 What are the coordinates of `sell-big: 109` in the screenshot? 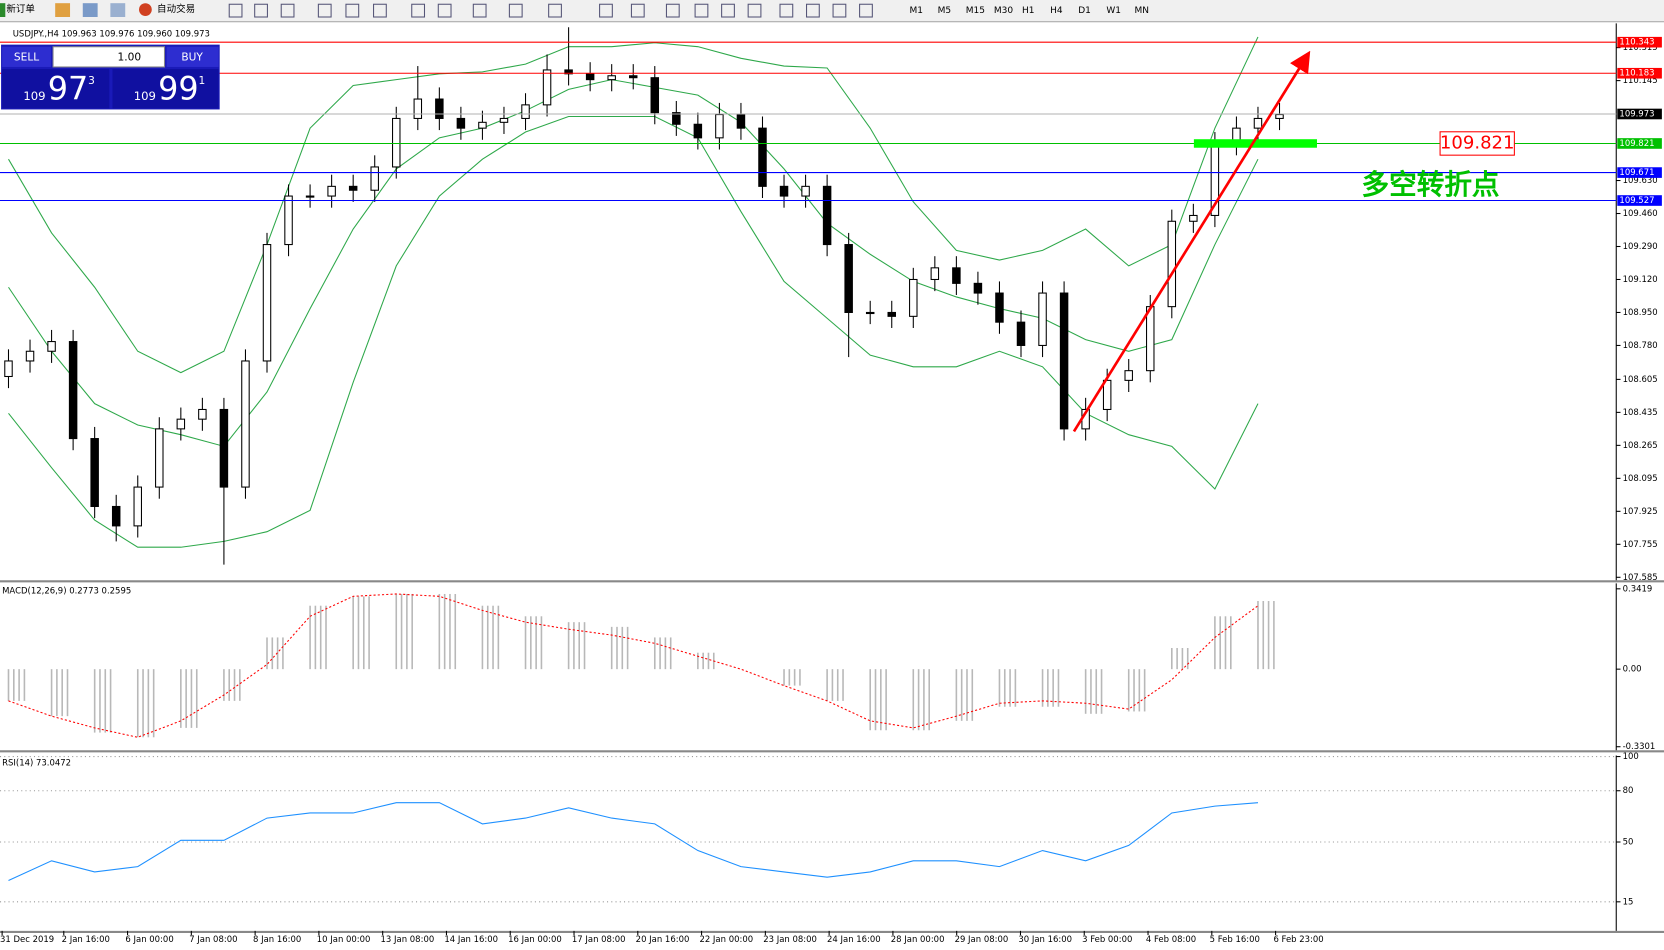 It's located at (34, 96).